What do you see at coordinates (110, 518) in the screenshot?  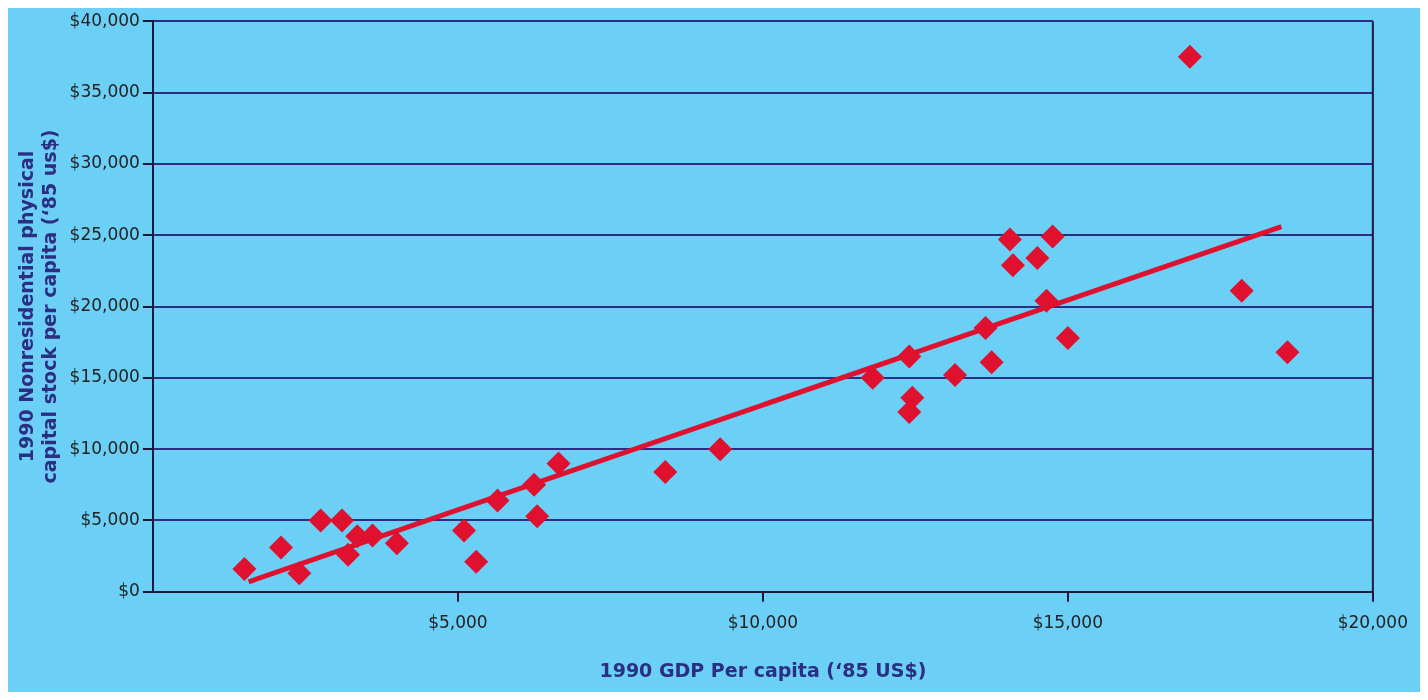 I see `y-tick-label: $5,000` at bounding box center [110, 518].